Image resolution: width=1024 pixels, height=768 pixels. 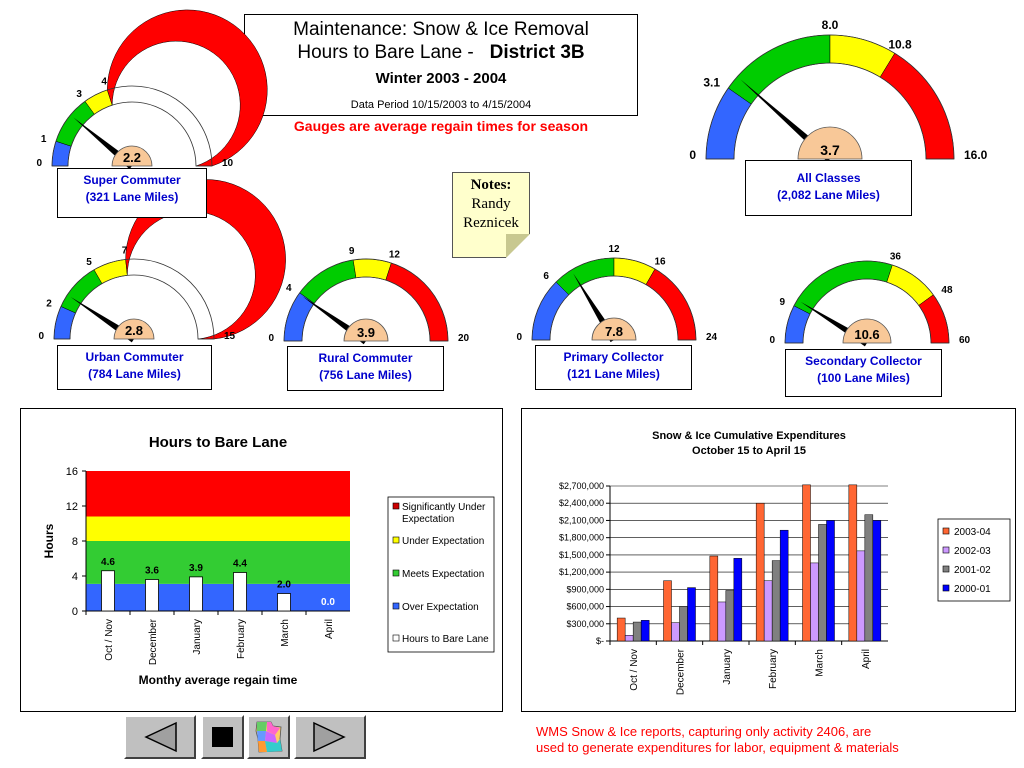 I want to click on expenditure-legend: 2003-04 2002-03 2001-02 2000-01, so click(x=974, y=560).